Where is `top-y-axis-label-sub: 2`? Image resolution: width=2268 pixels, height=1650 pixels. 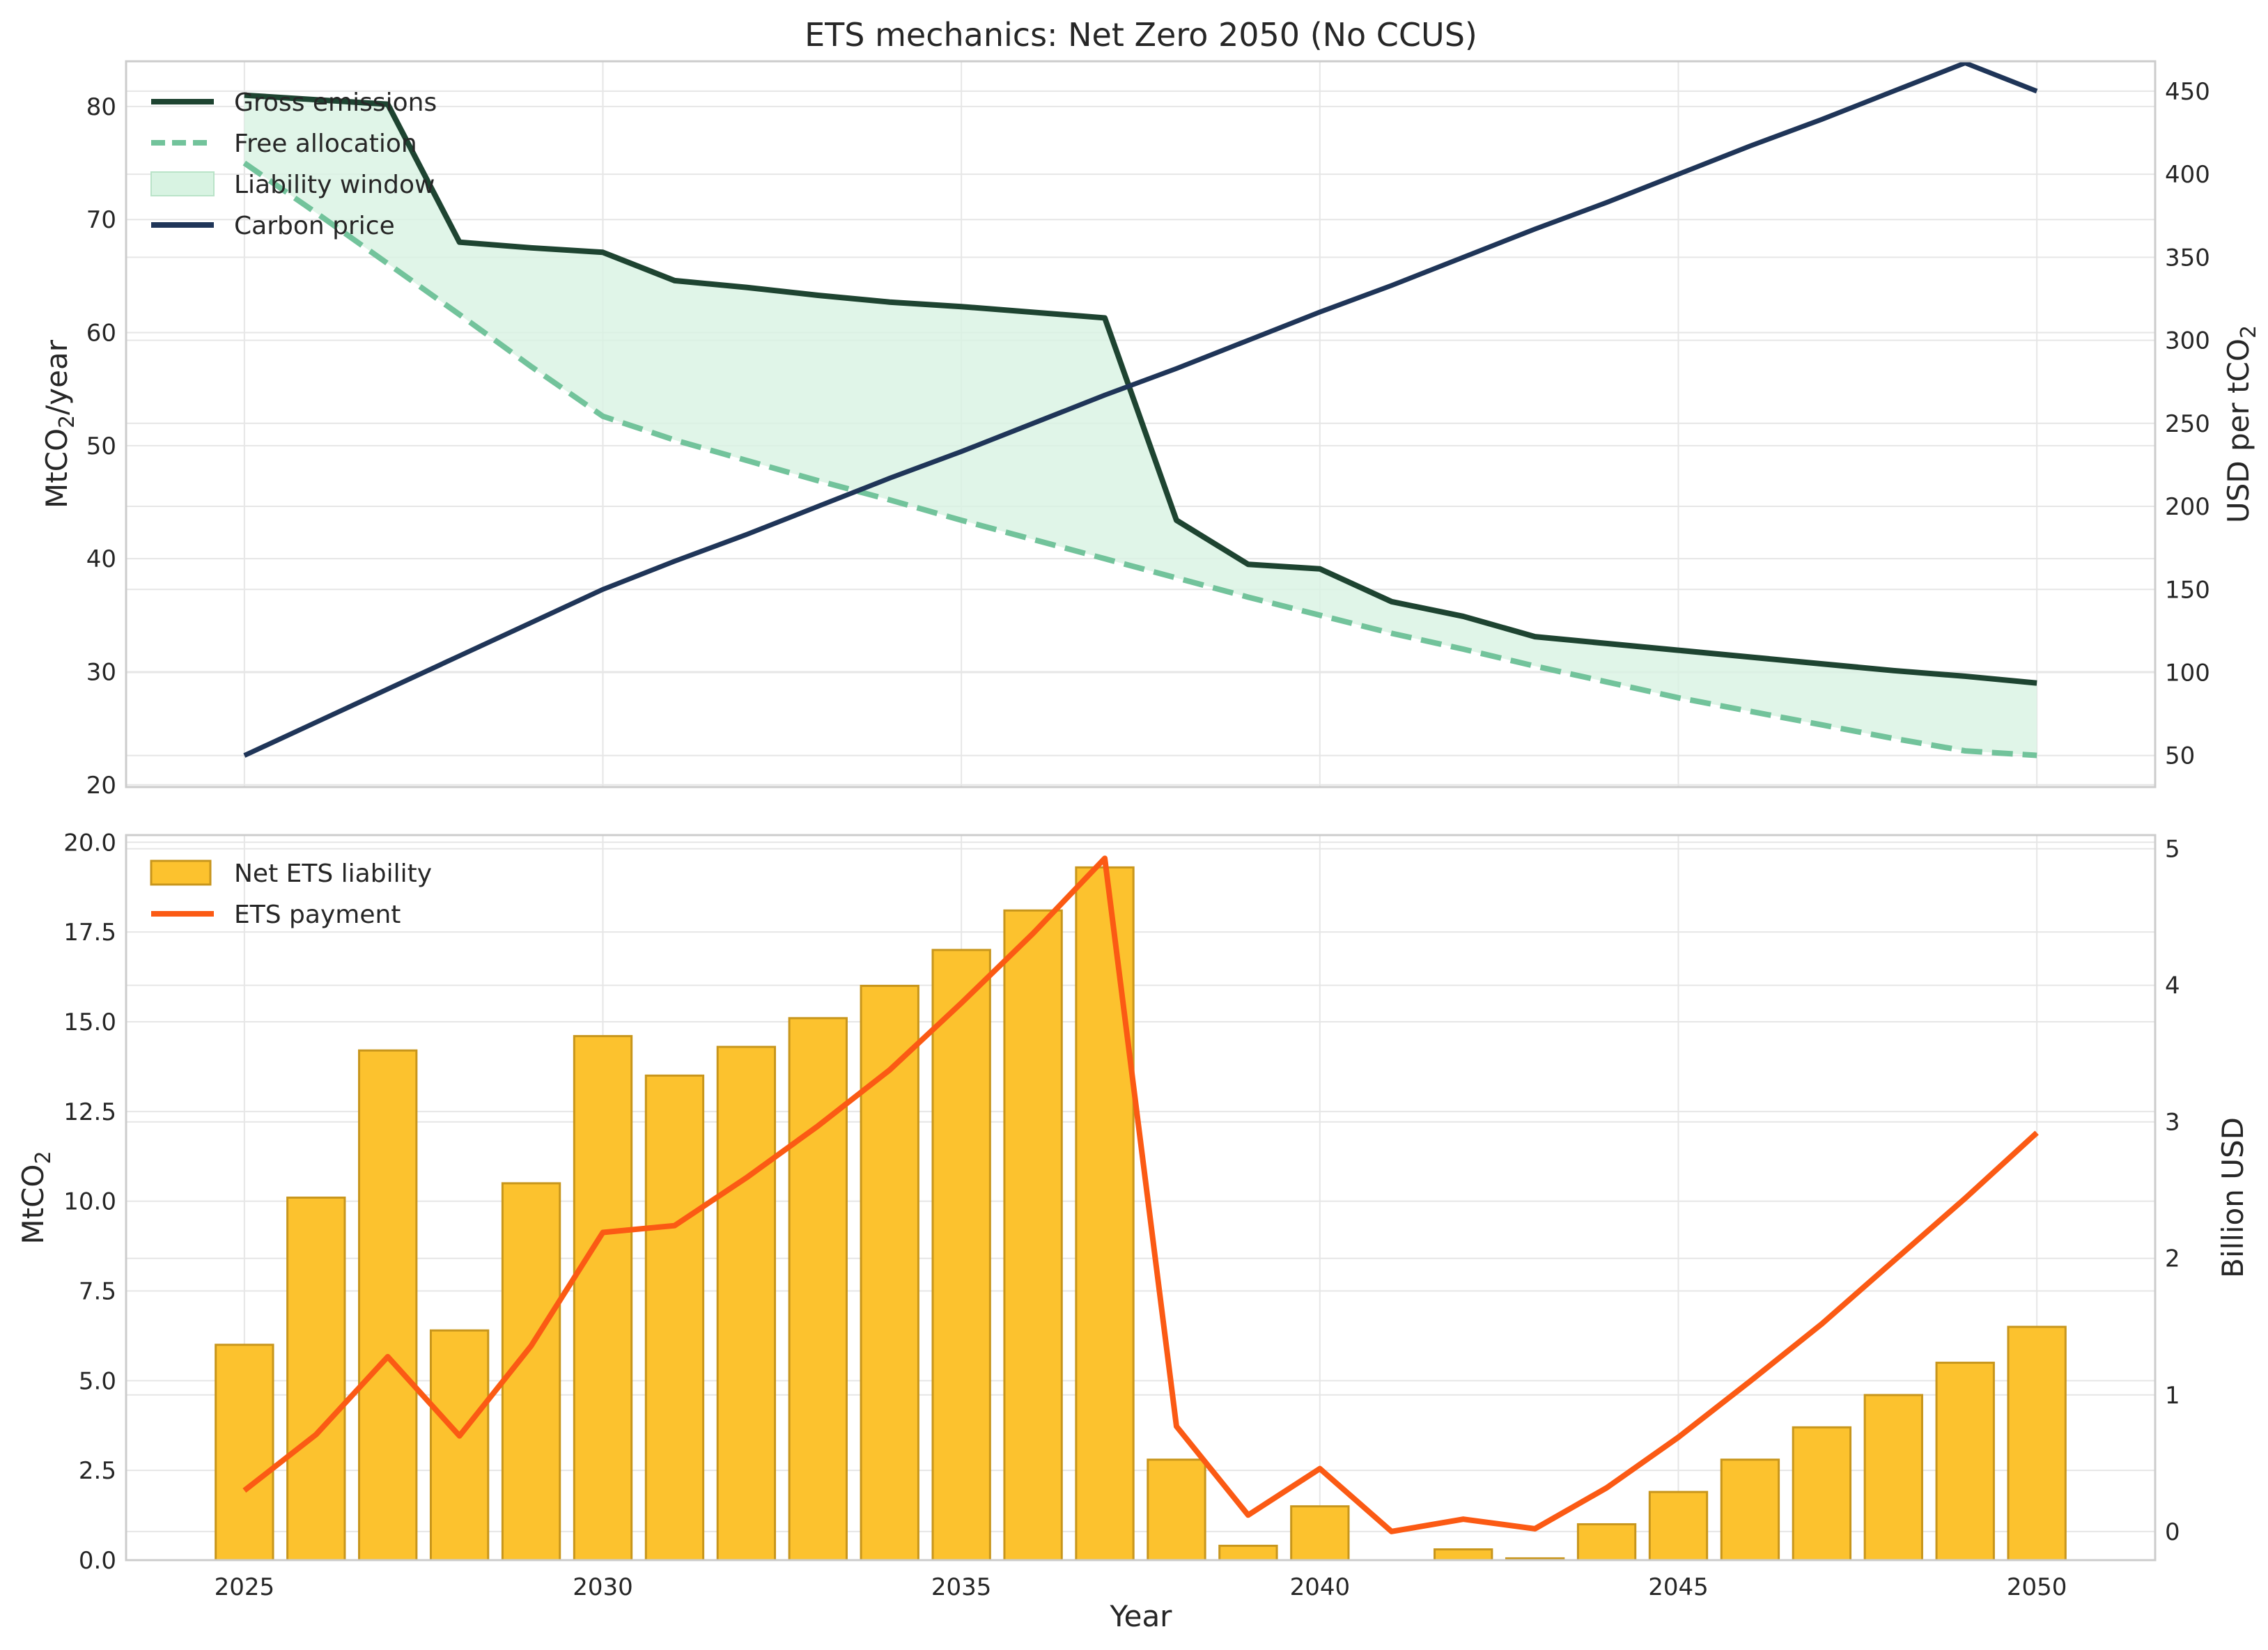
top-y-axis-label-sub: 2 is located at coordinates (67, 421).